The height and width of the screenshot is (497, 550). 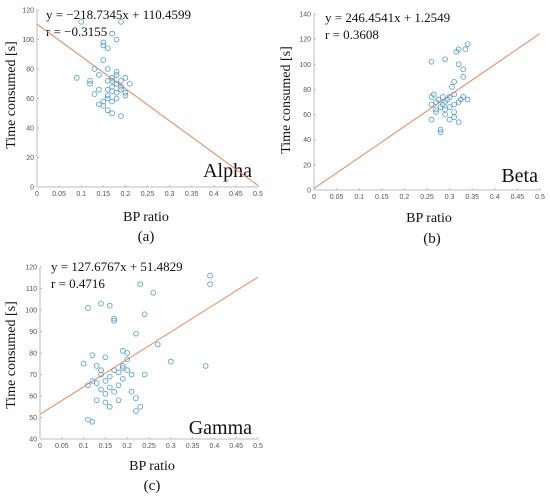 I want to click on ylabel-beta: Time consumed [s], so click(x=286, y=100).